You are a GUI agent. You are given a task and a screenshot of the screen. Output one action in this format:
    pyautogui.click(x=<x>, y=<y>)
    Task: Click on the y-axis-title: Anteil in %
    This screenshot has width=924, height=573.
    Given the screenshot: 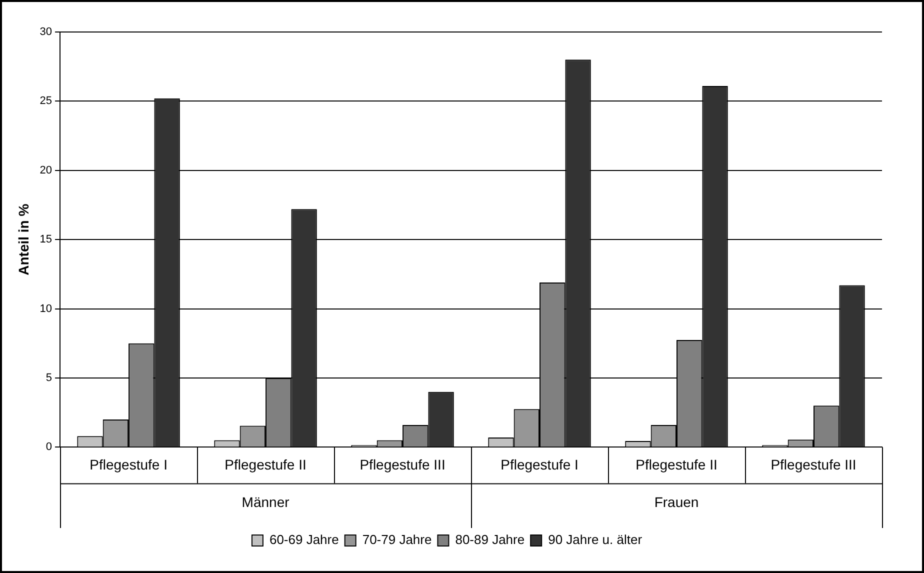 What is the action you would take?
    pyautogui.click(x=23, y=239)
    